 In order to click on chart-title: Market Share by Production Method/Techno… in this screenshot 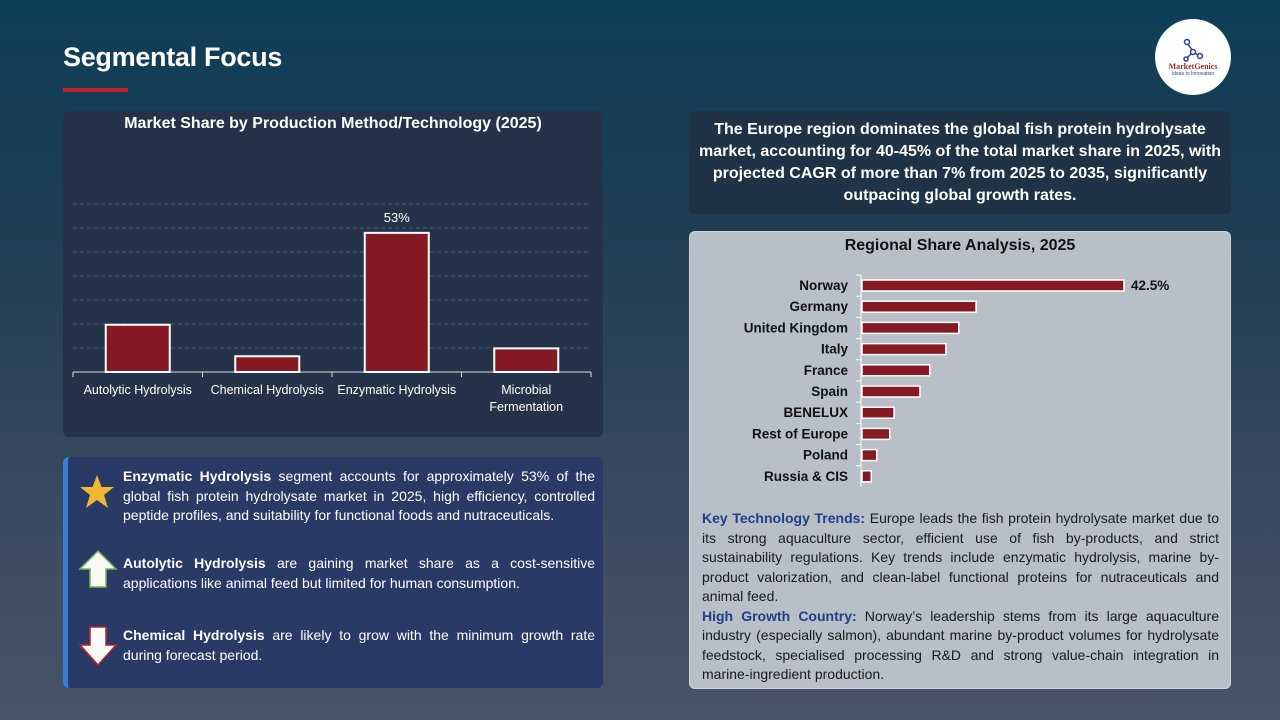, I will do `click(333, 123)`.